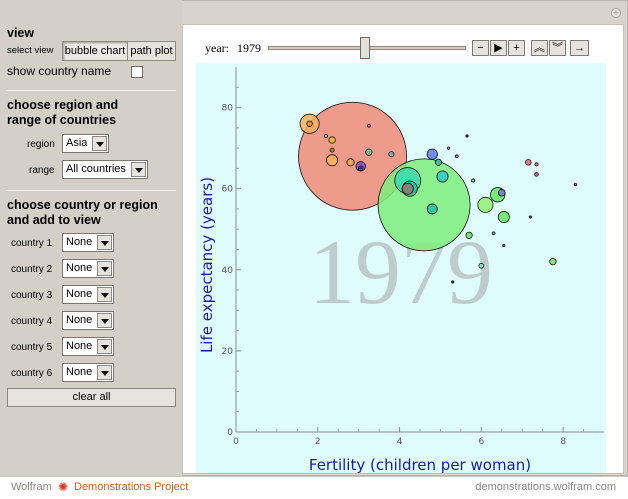 The width and height of the screenshot is (628, 499). What do you see at coordinates (365, 48) in the screenshot?
I see `year-slider-thumb` at bounding box center [365, 48].